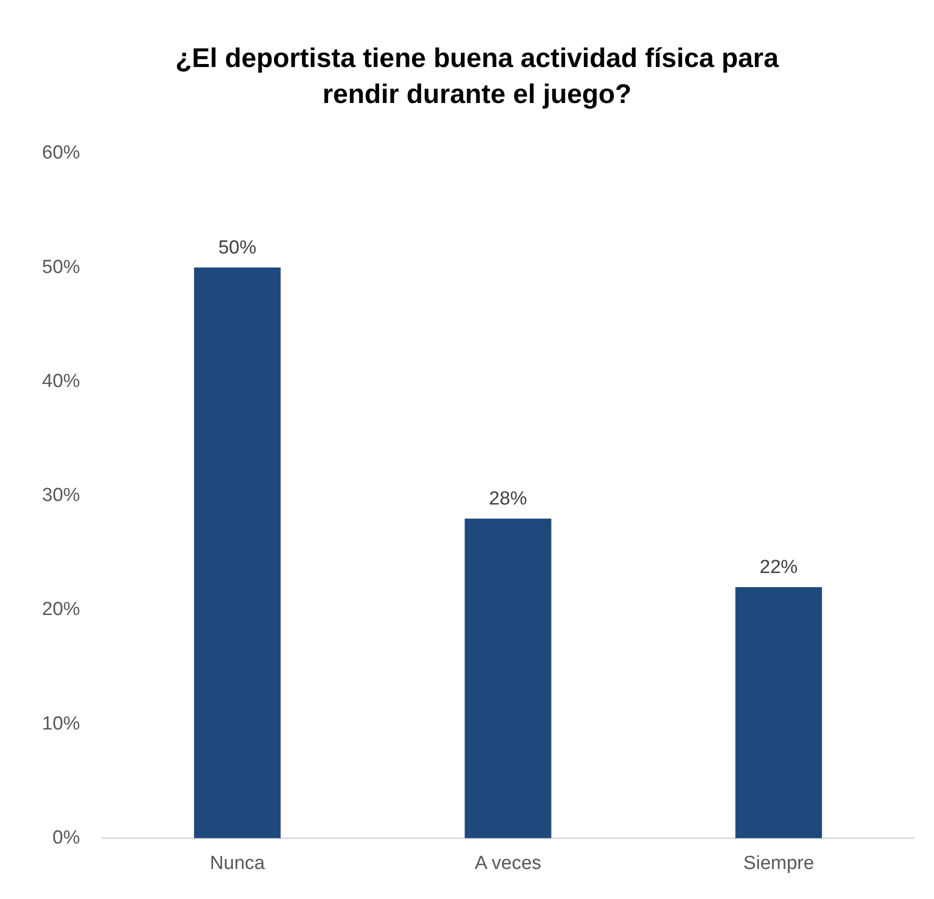 The width and height of the screenshot is (934, 899). I want to click on data-label: 22%, so click(779, 567).